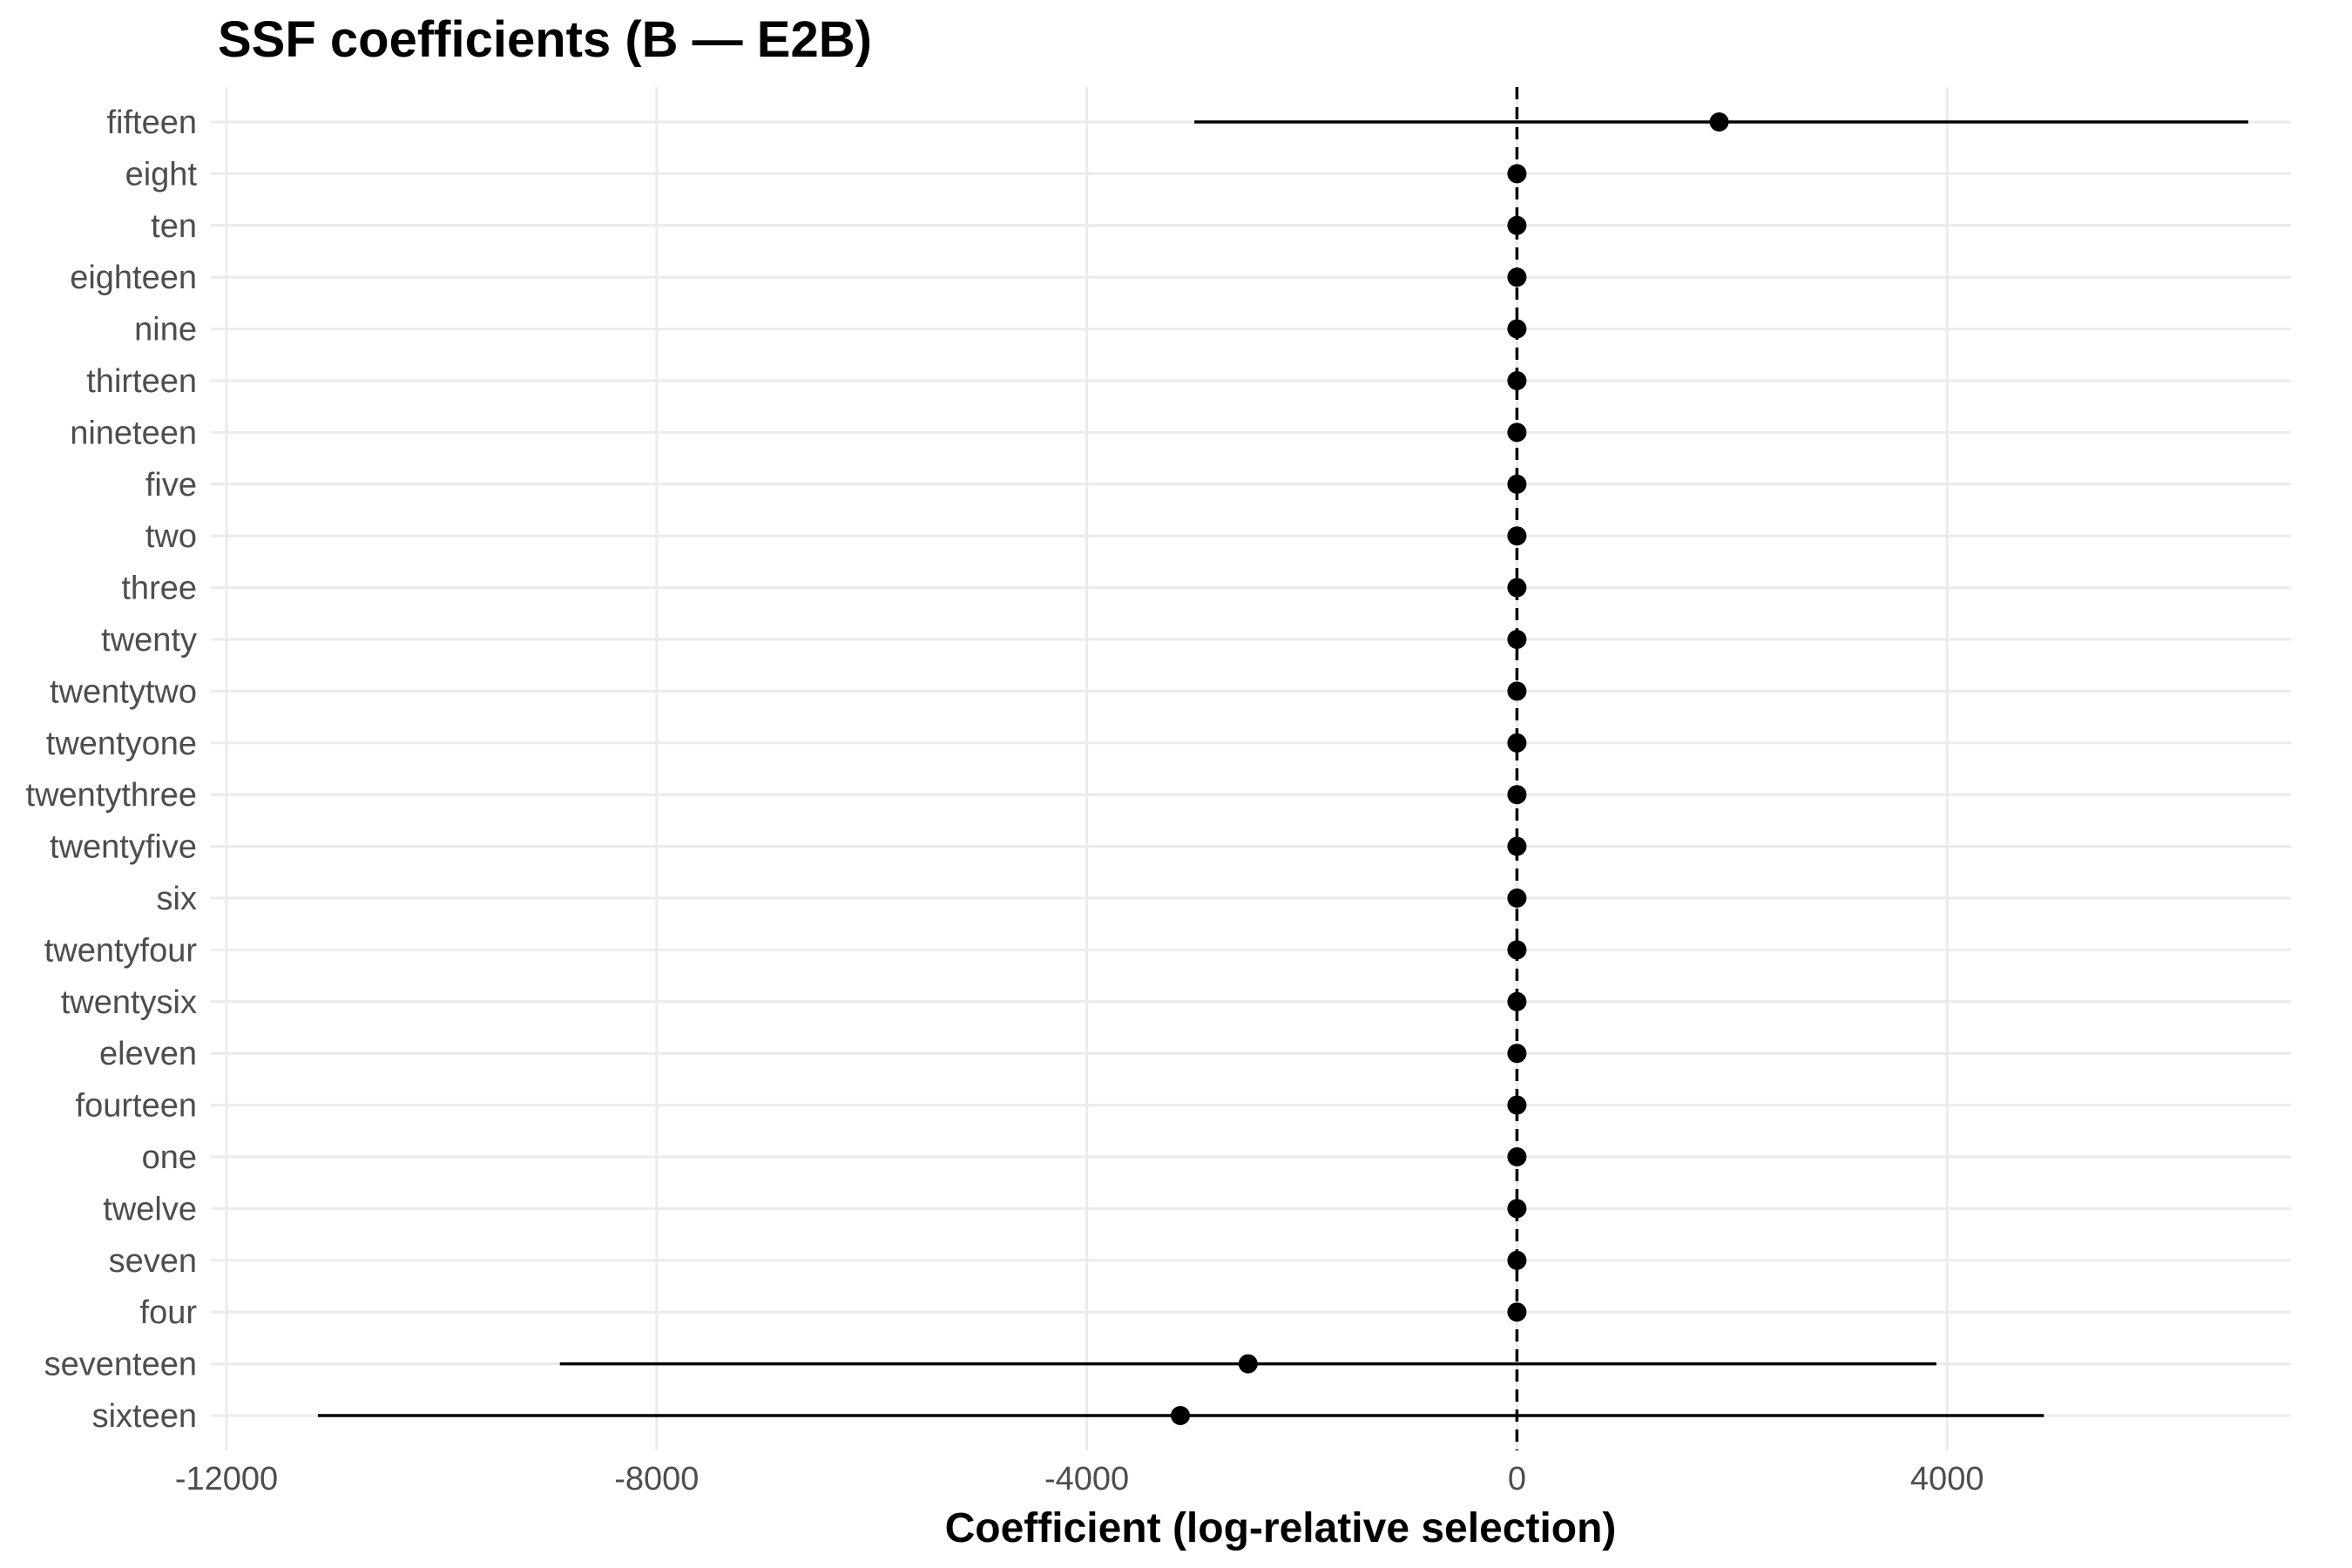  I want to click on y-tick-label: two, so click(171, 536).